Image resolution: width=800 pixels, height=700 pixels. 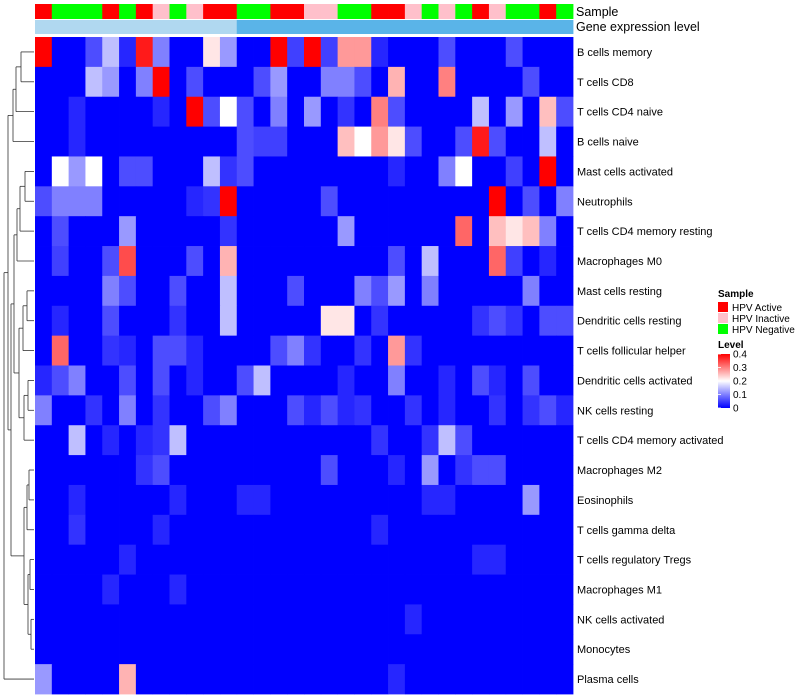 What do you see at coordinates (619, 262) in the screenshot?
I see `row-label: Macrophages M0` at bounding box center [619, 262].